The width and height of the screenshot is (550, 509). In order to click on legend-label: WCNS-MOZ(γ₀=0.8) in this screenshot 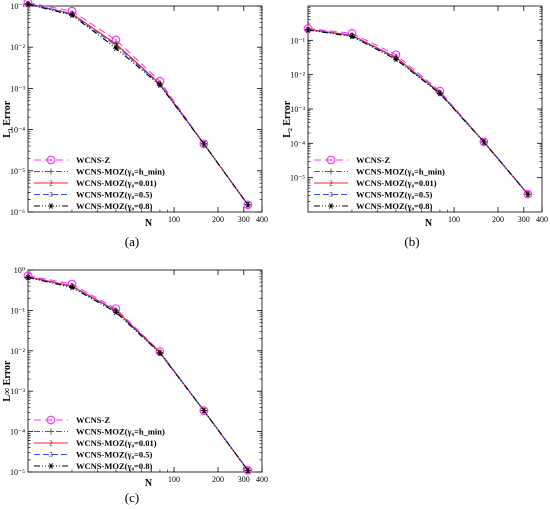, I will do `click(114, 466)`.